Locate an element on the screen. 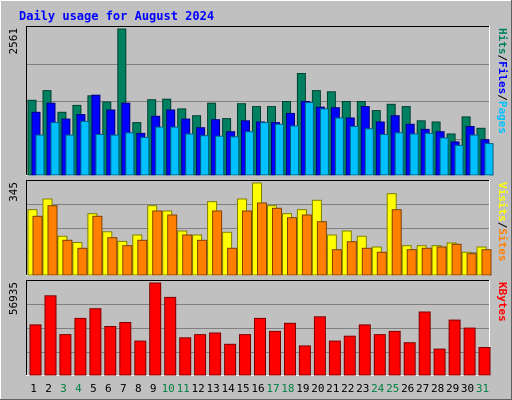 The height and width of the screenshot is (400, 512). x-tick-day-13: 13 is located at coordinates (212, 388).